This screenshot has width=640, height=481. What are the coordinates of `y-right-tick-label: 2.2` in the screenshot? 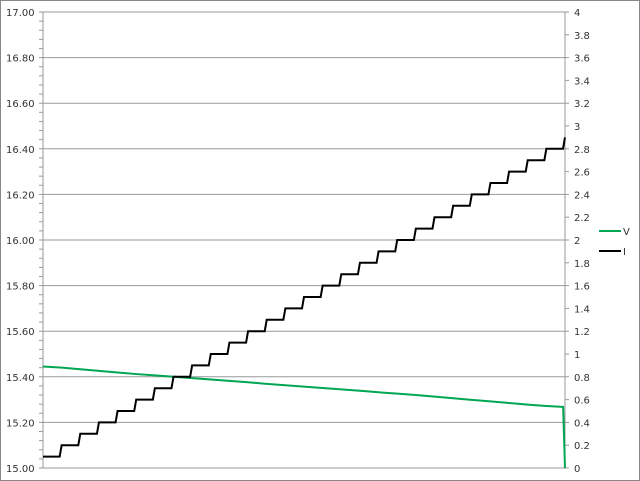 It's located at (582, 218).